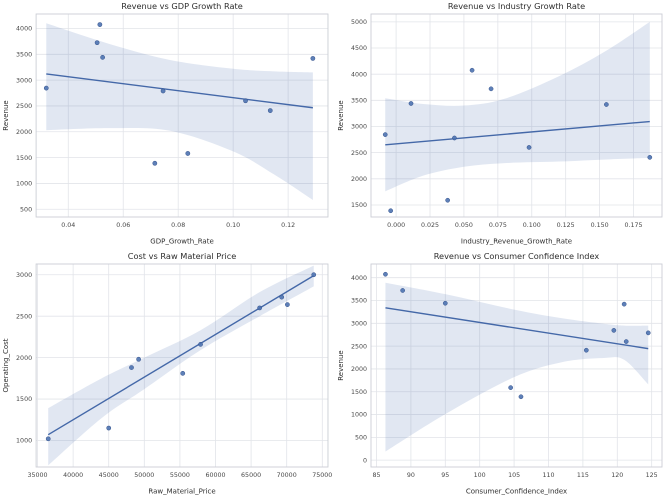 The image size is (669, 500). What do you see at coordinates (178, 225) in the screenshot?
I see `x-tick-label: 0.08` at bounding box center [178, 225].